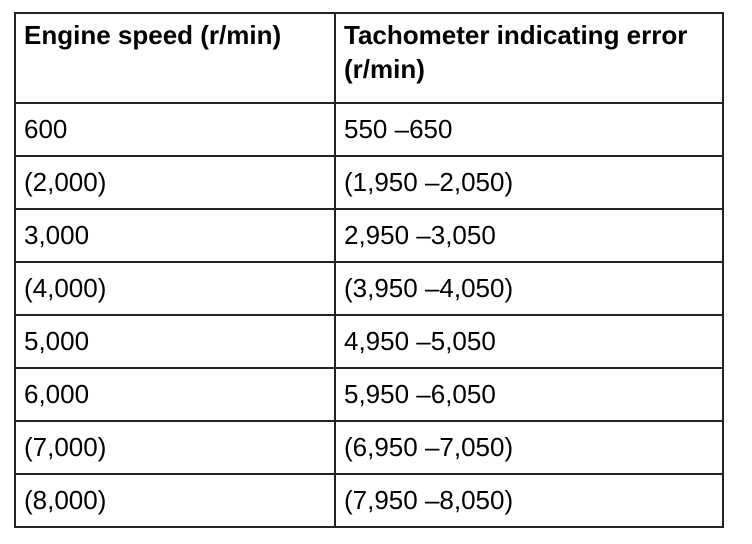 Image resolution: width=752 pixels, height=544 pixels. Describe the element at coordinates (529, 447) in the screenshot. I see `table-cell: (6,950 –7,050)` at that location.